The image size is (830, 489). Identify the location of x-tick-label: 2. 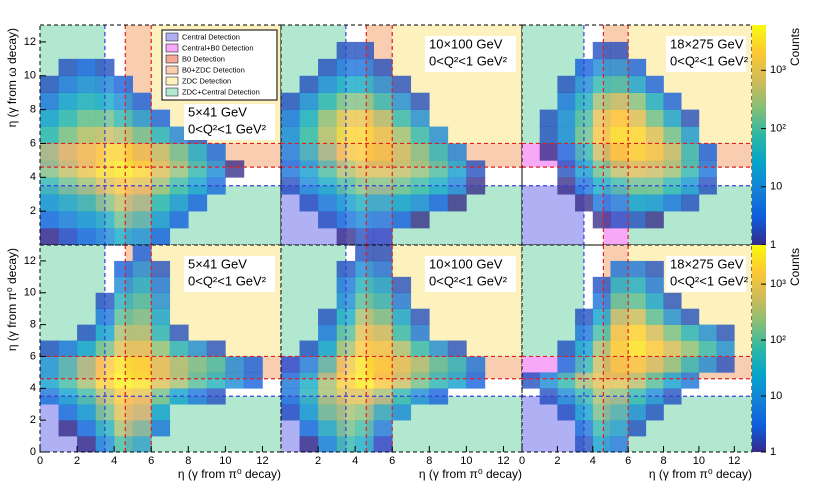
(318, 461).